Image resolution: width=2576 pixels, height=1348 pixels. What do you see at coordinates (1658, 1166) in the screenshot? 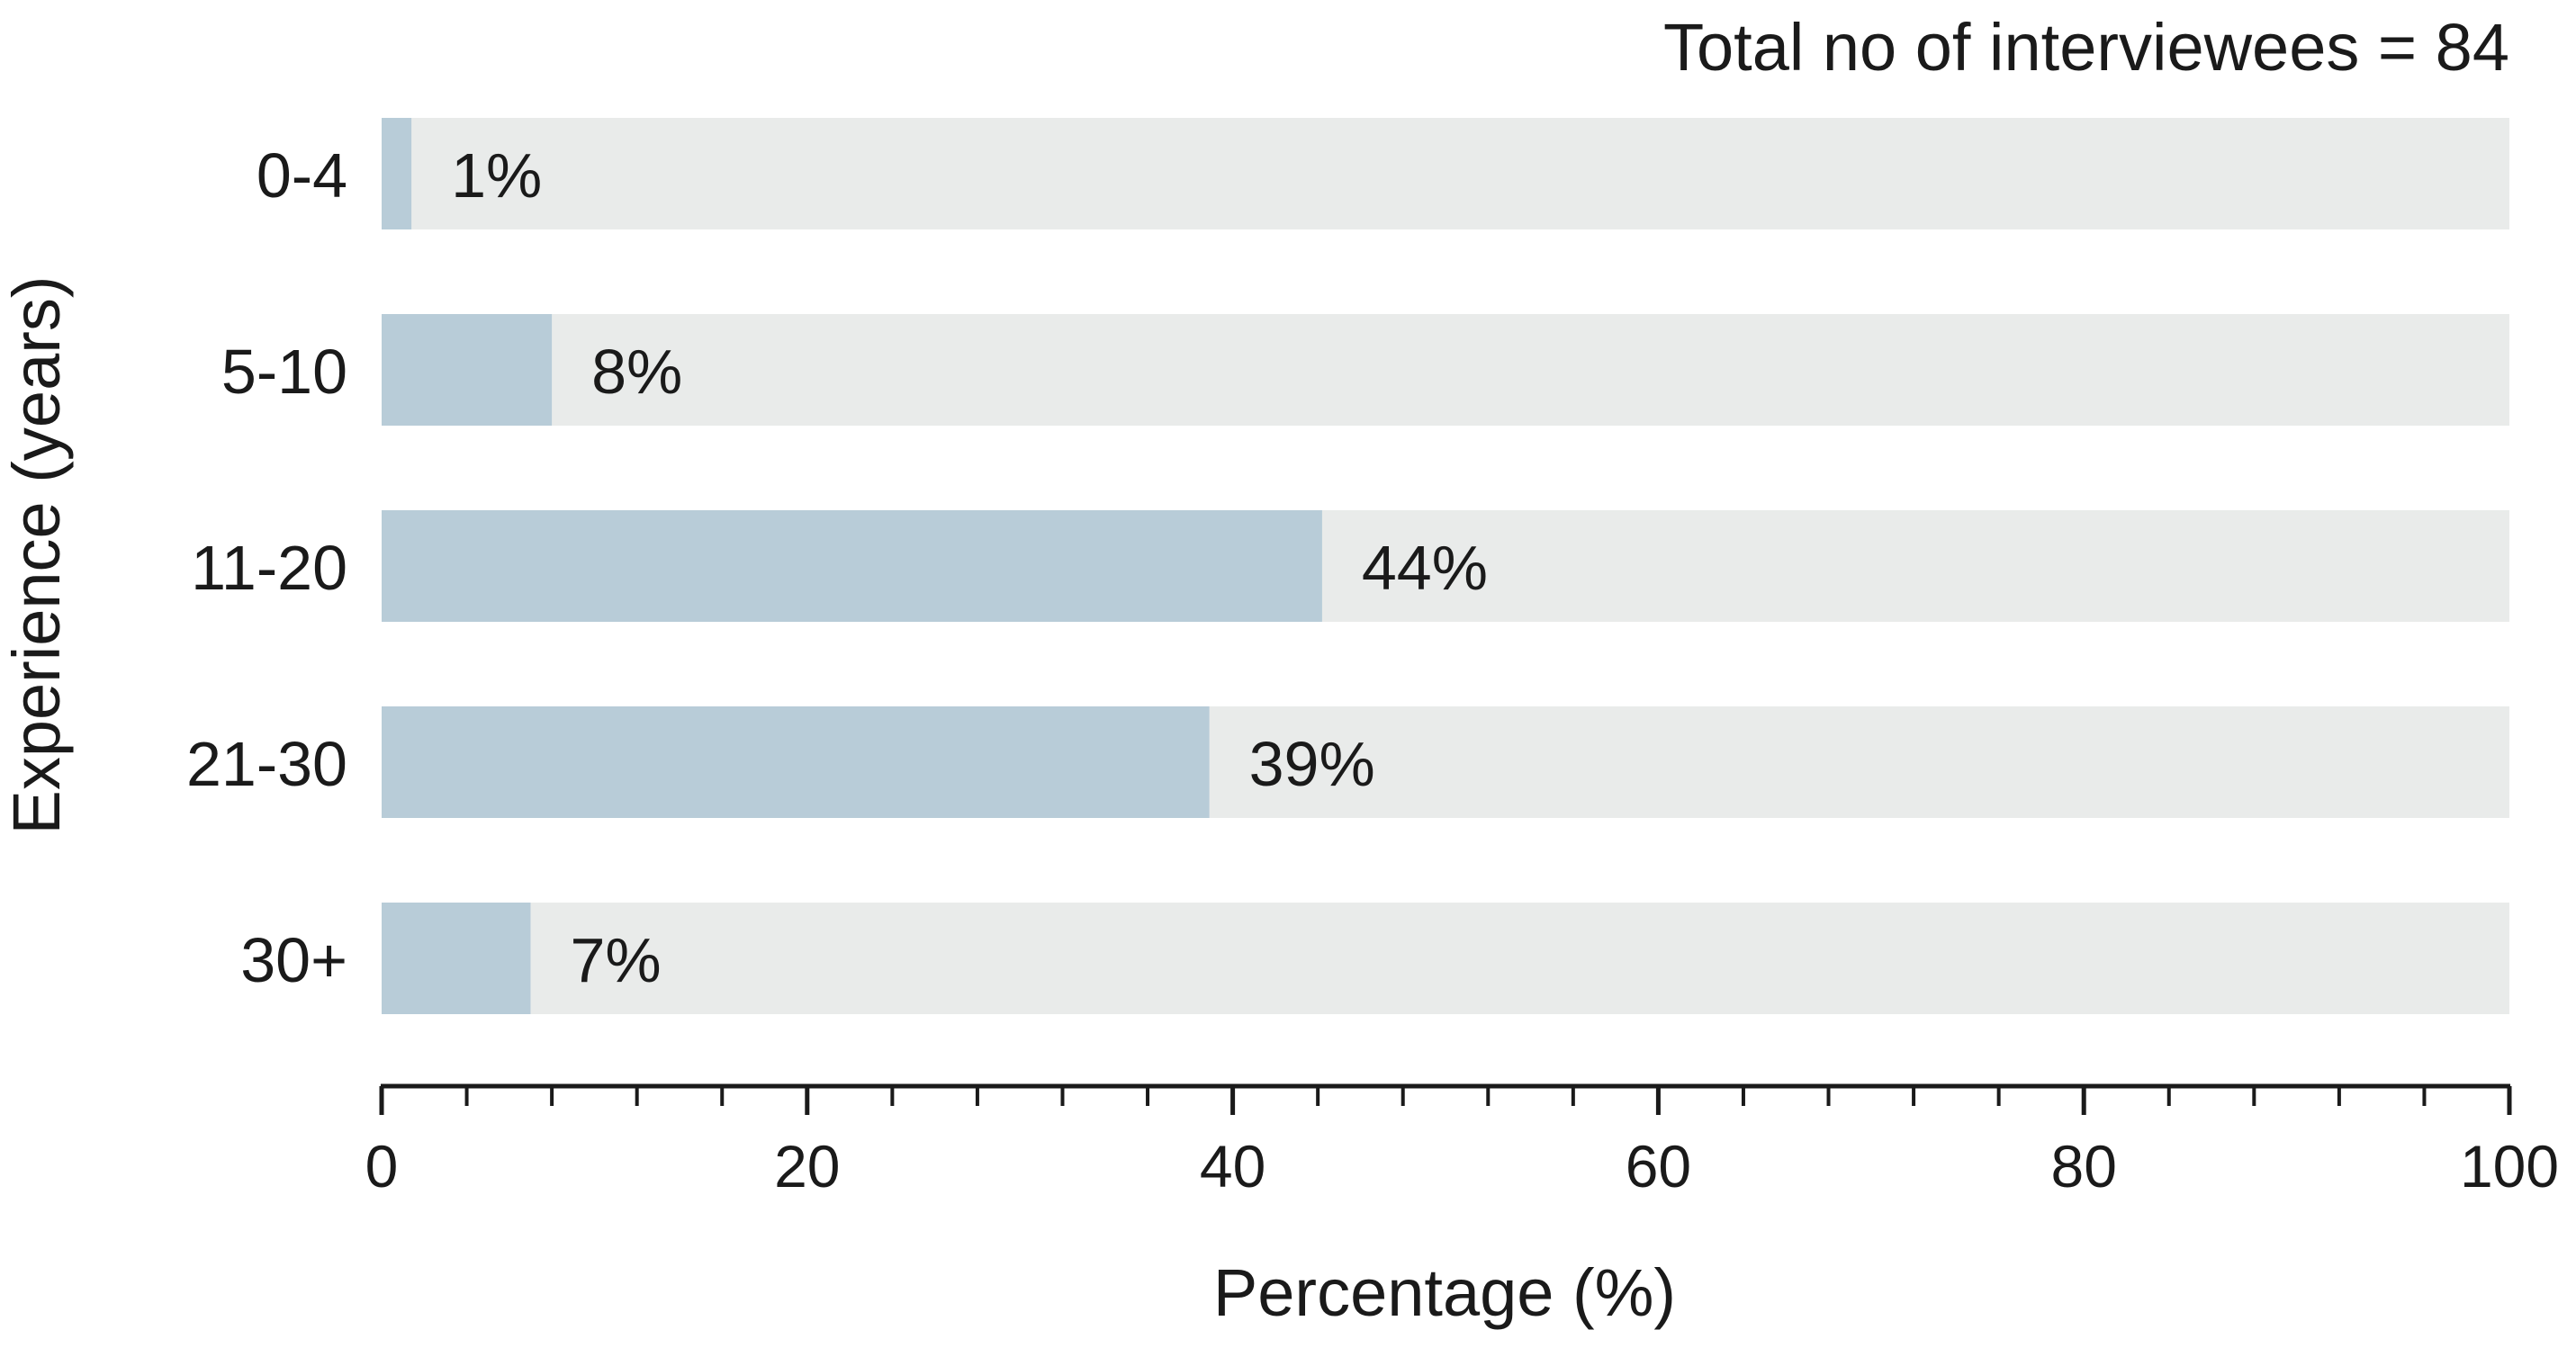
I see `x-tick-label: 60` at bounding box center [1658, 1166].